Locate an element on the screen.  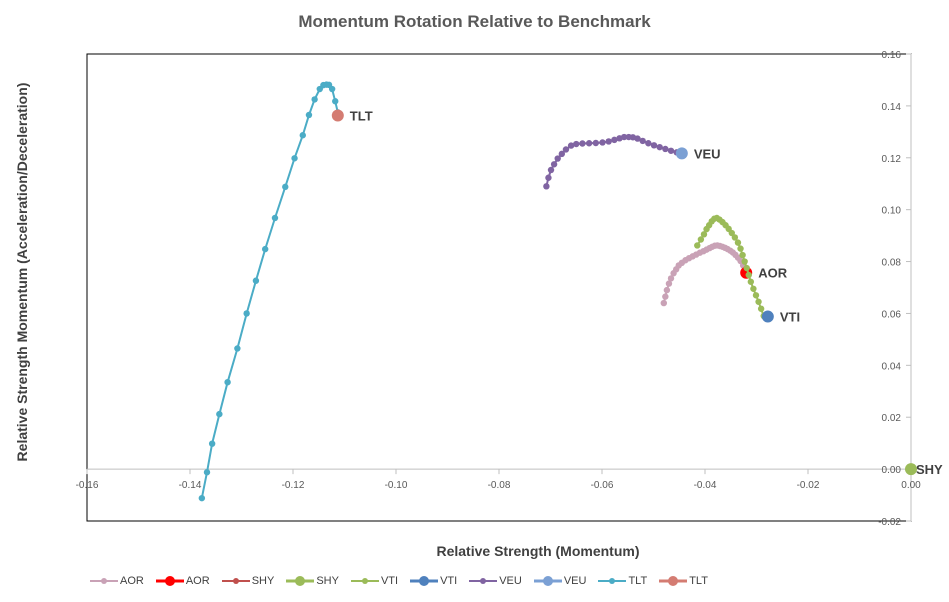
y-tick-label: 0.00 is located at coordinates (892, 470).